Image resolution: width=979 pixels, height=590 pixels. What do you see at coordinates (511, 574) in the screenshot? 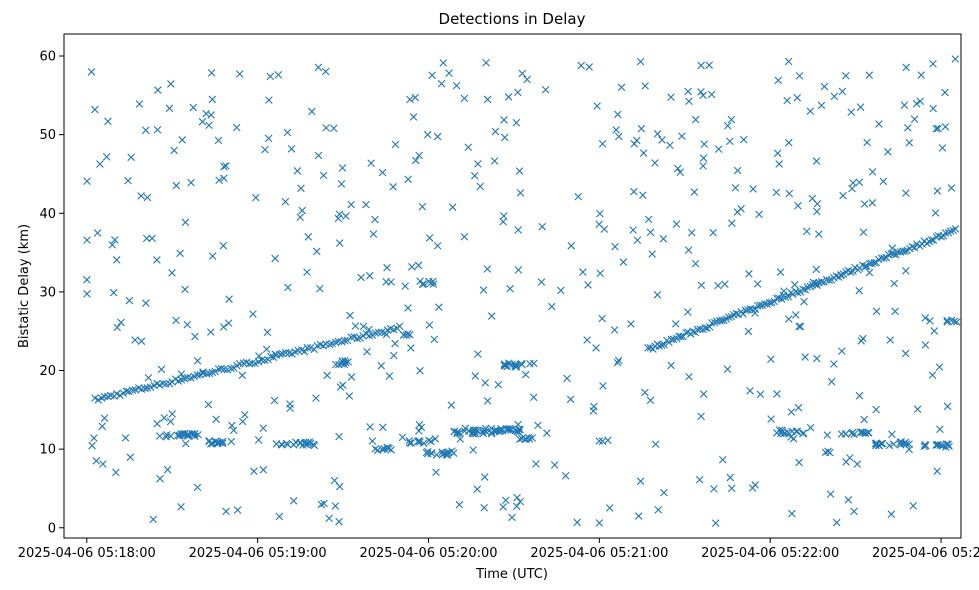
I see `x-axis-label: Time (UTC)` at bounding box center [511, 574].